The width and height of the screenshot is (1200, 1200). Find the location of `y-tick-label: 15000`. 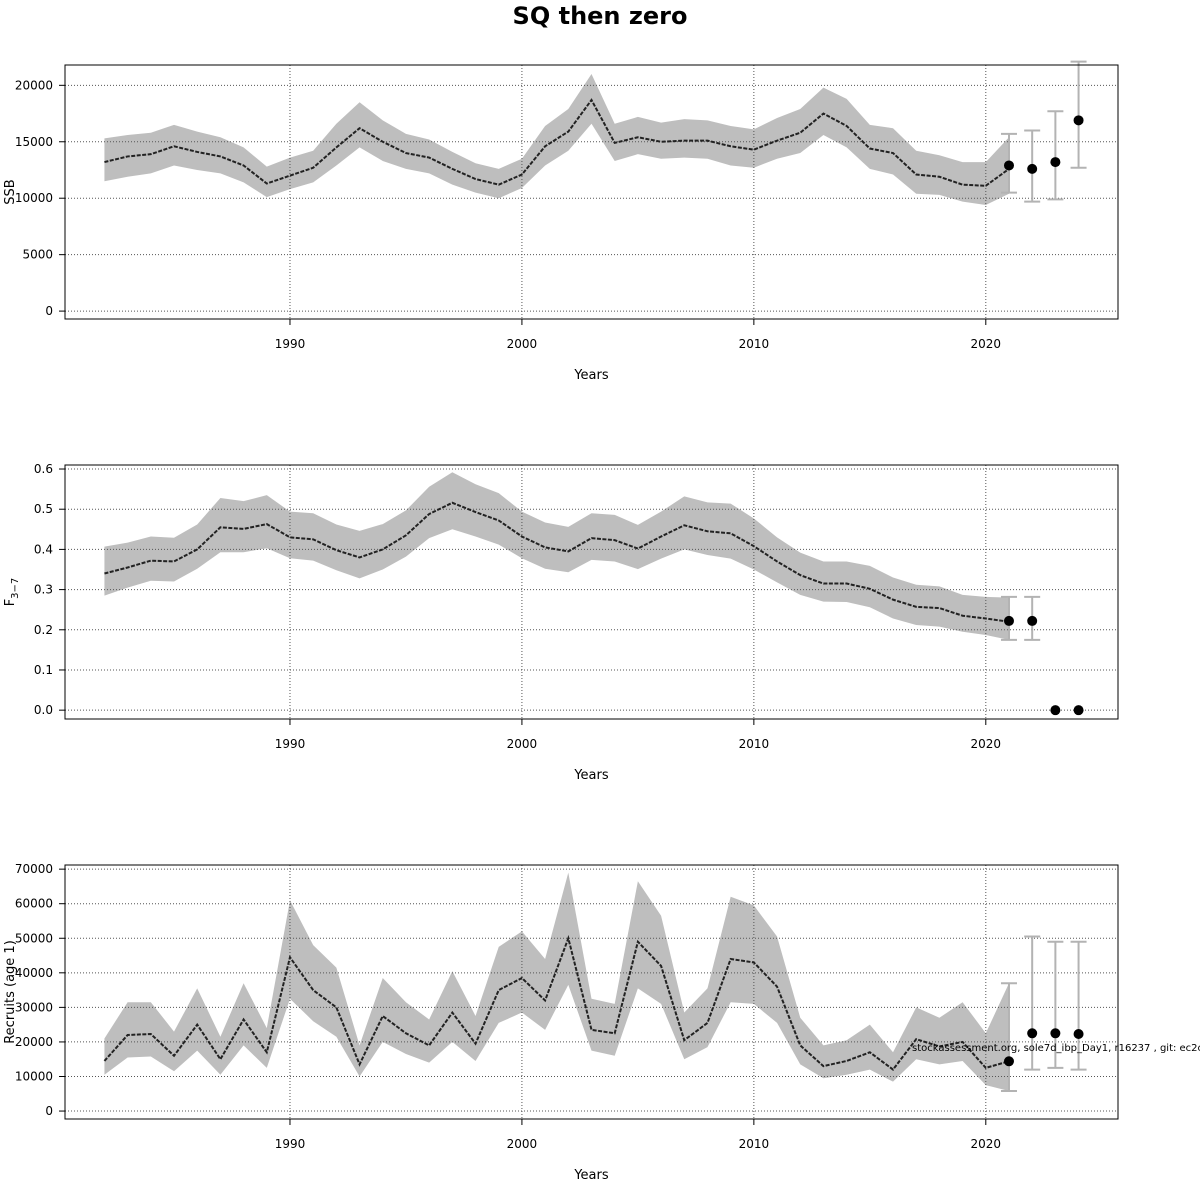

y-tick-label: 15000 is located at coordinates (34, 142).